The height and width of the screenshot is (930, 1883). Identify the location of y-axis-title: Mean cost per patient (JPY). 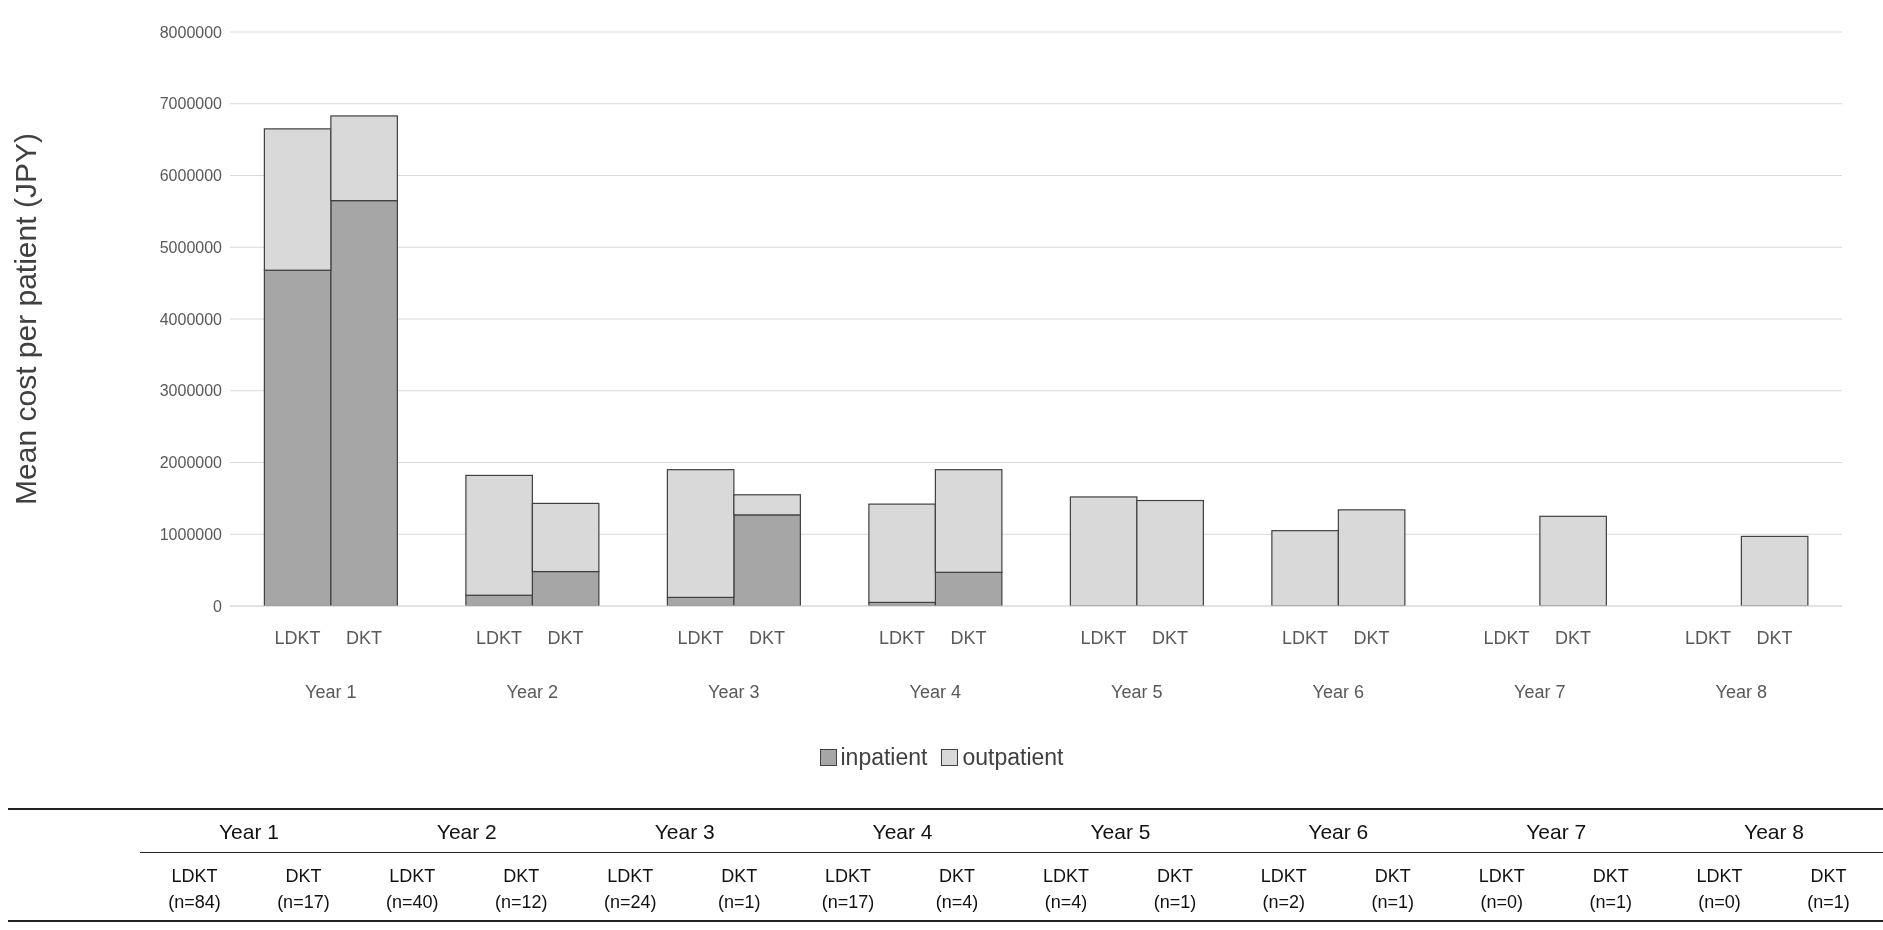
(25, 319).